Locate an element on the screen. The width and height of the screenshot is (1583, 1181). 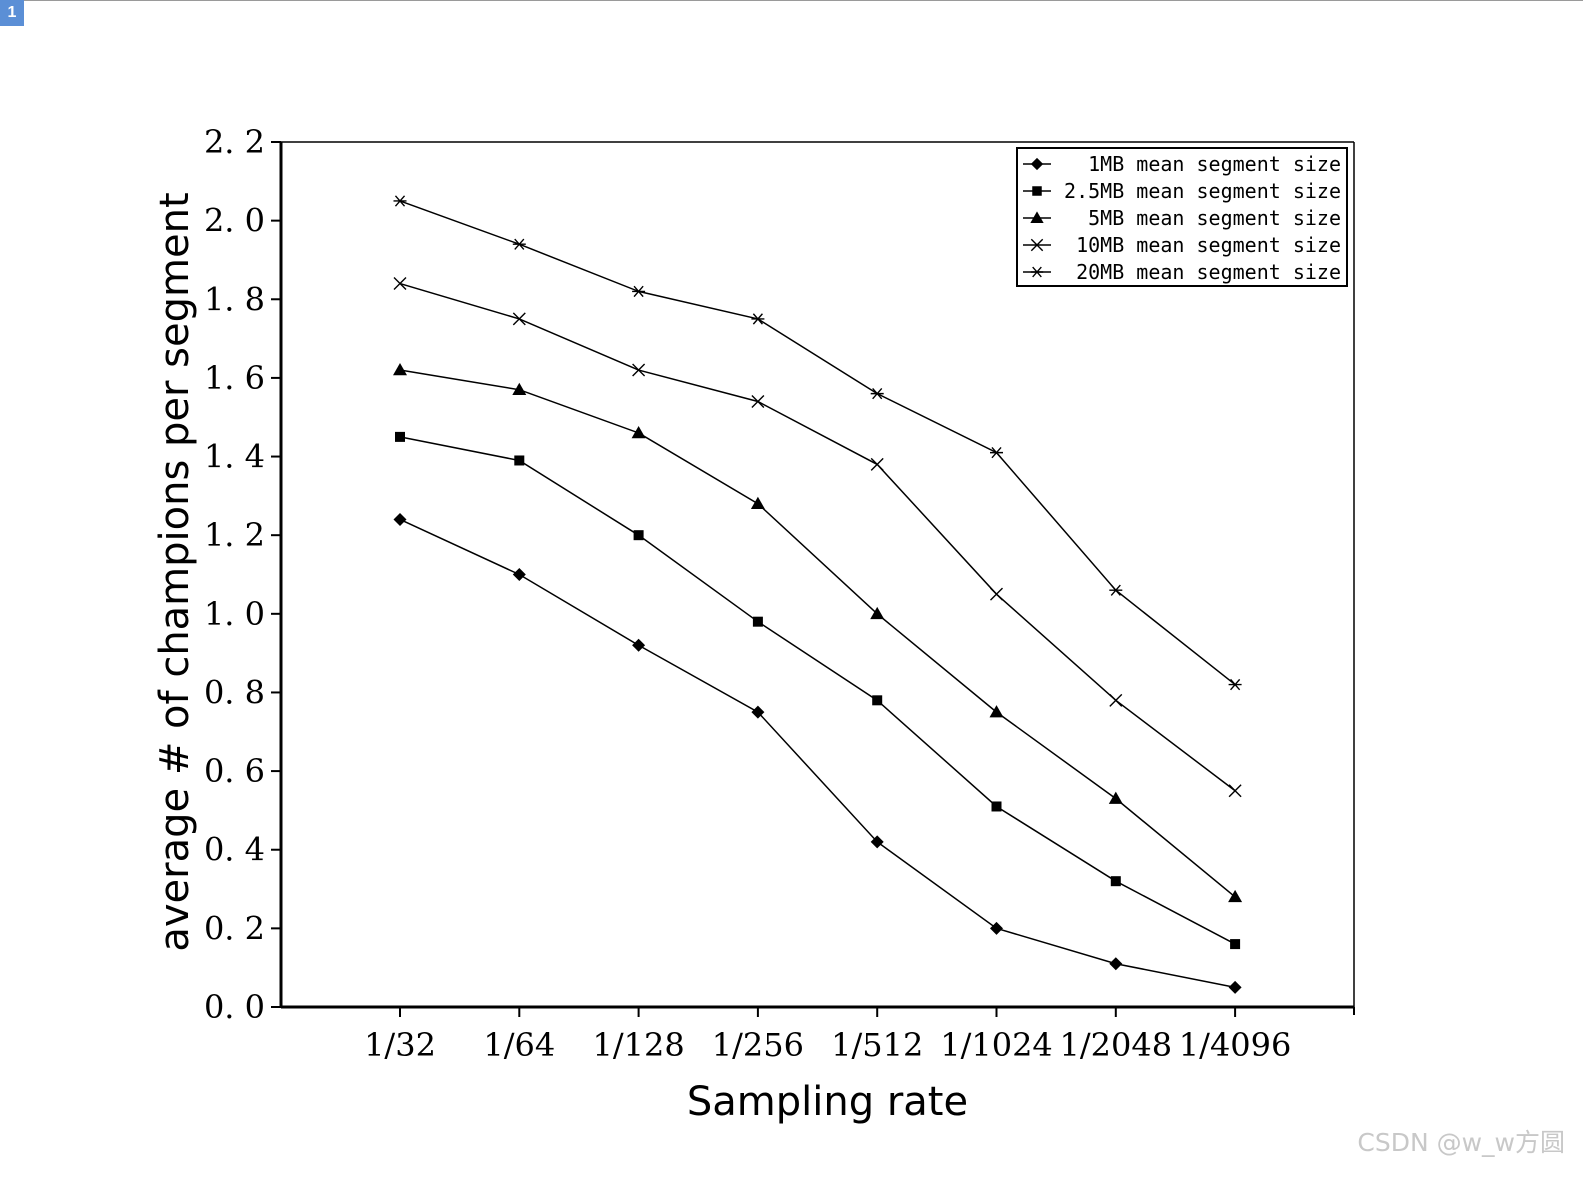
y-tick-label: 0. 2 is located at coordinates (234, 928).